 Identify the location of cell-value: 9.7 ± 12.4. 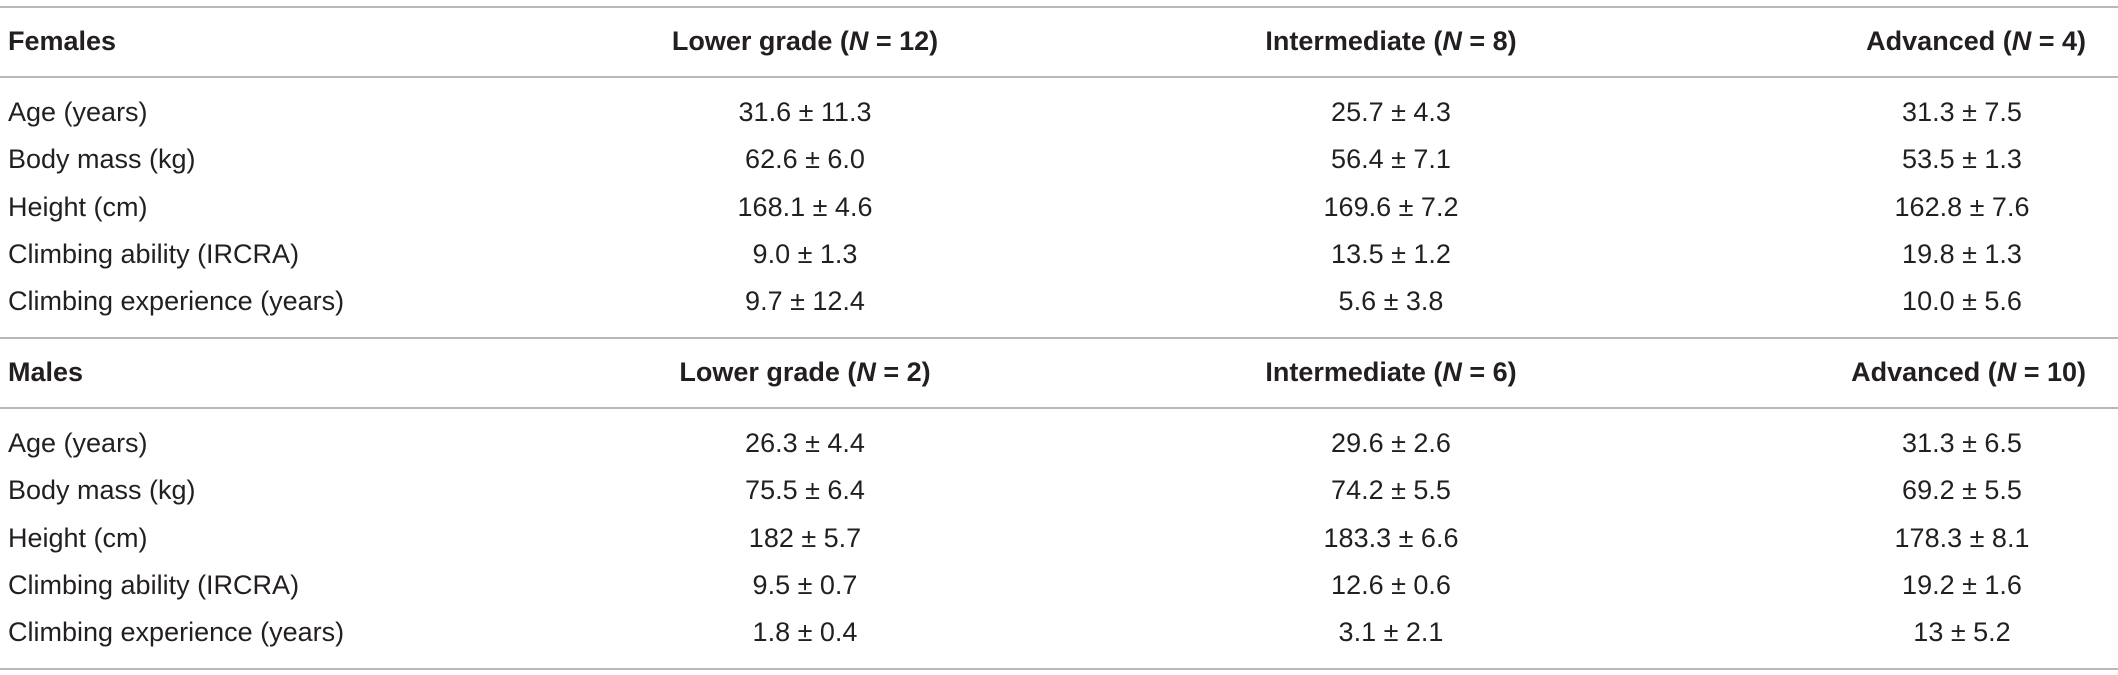
(805, 301).